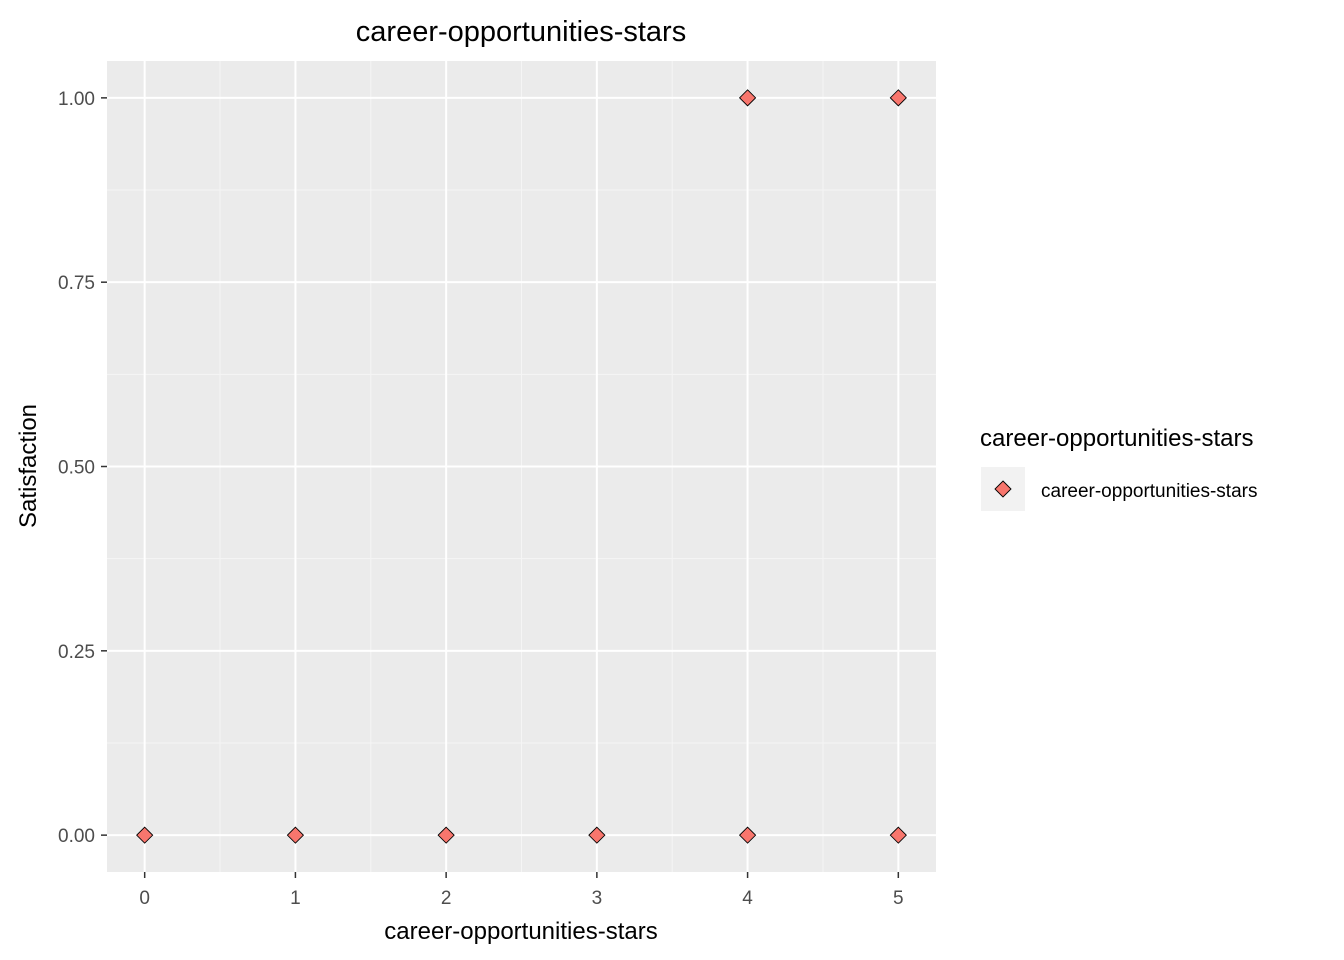 This screenshot has width=1344, height=960. Describe the element at coordinates (520, 931) in the screenshot. I see `x-axis-title: career-opportunities-stars` at that location.